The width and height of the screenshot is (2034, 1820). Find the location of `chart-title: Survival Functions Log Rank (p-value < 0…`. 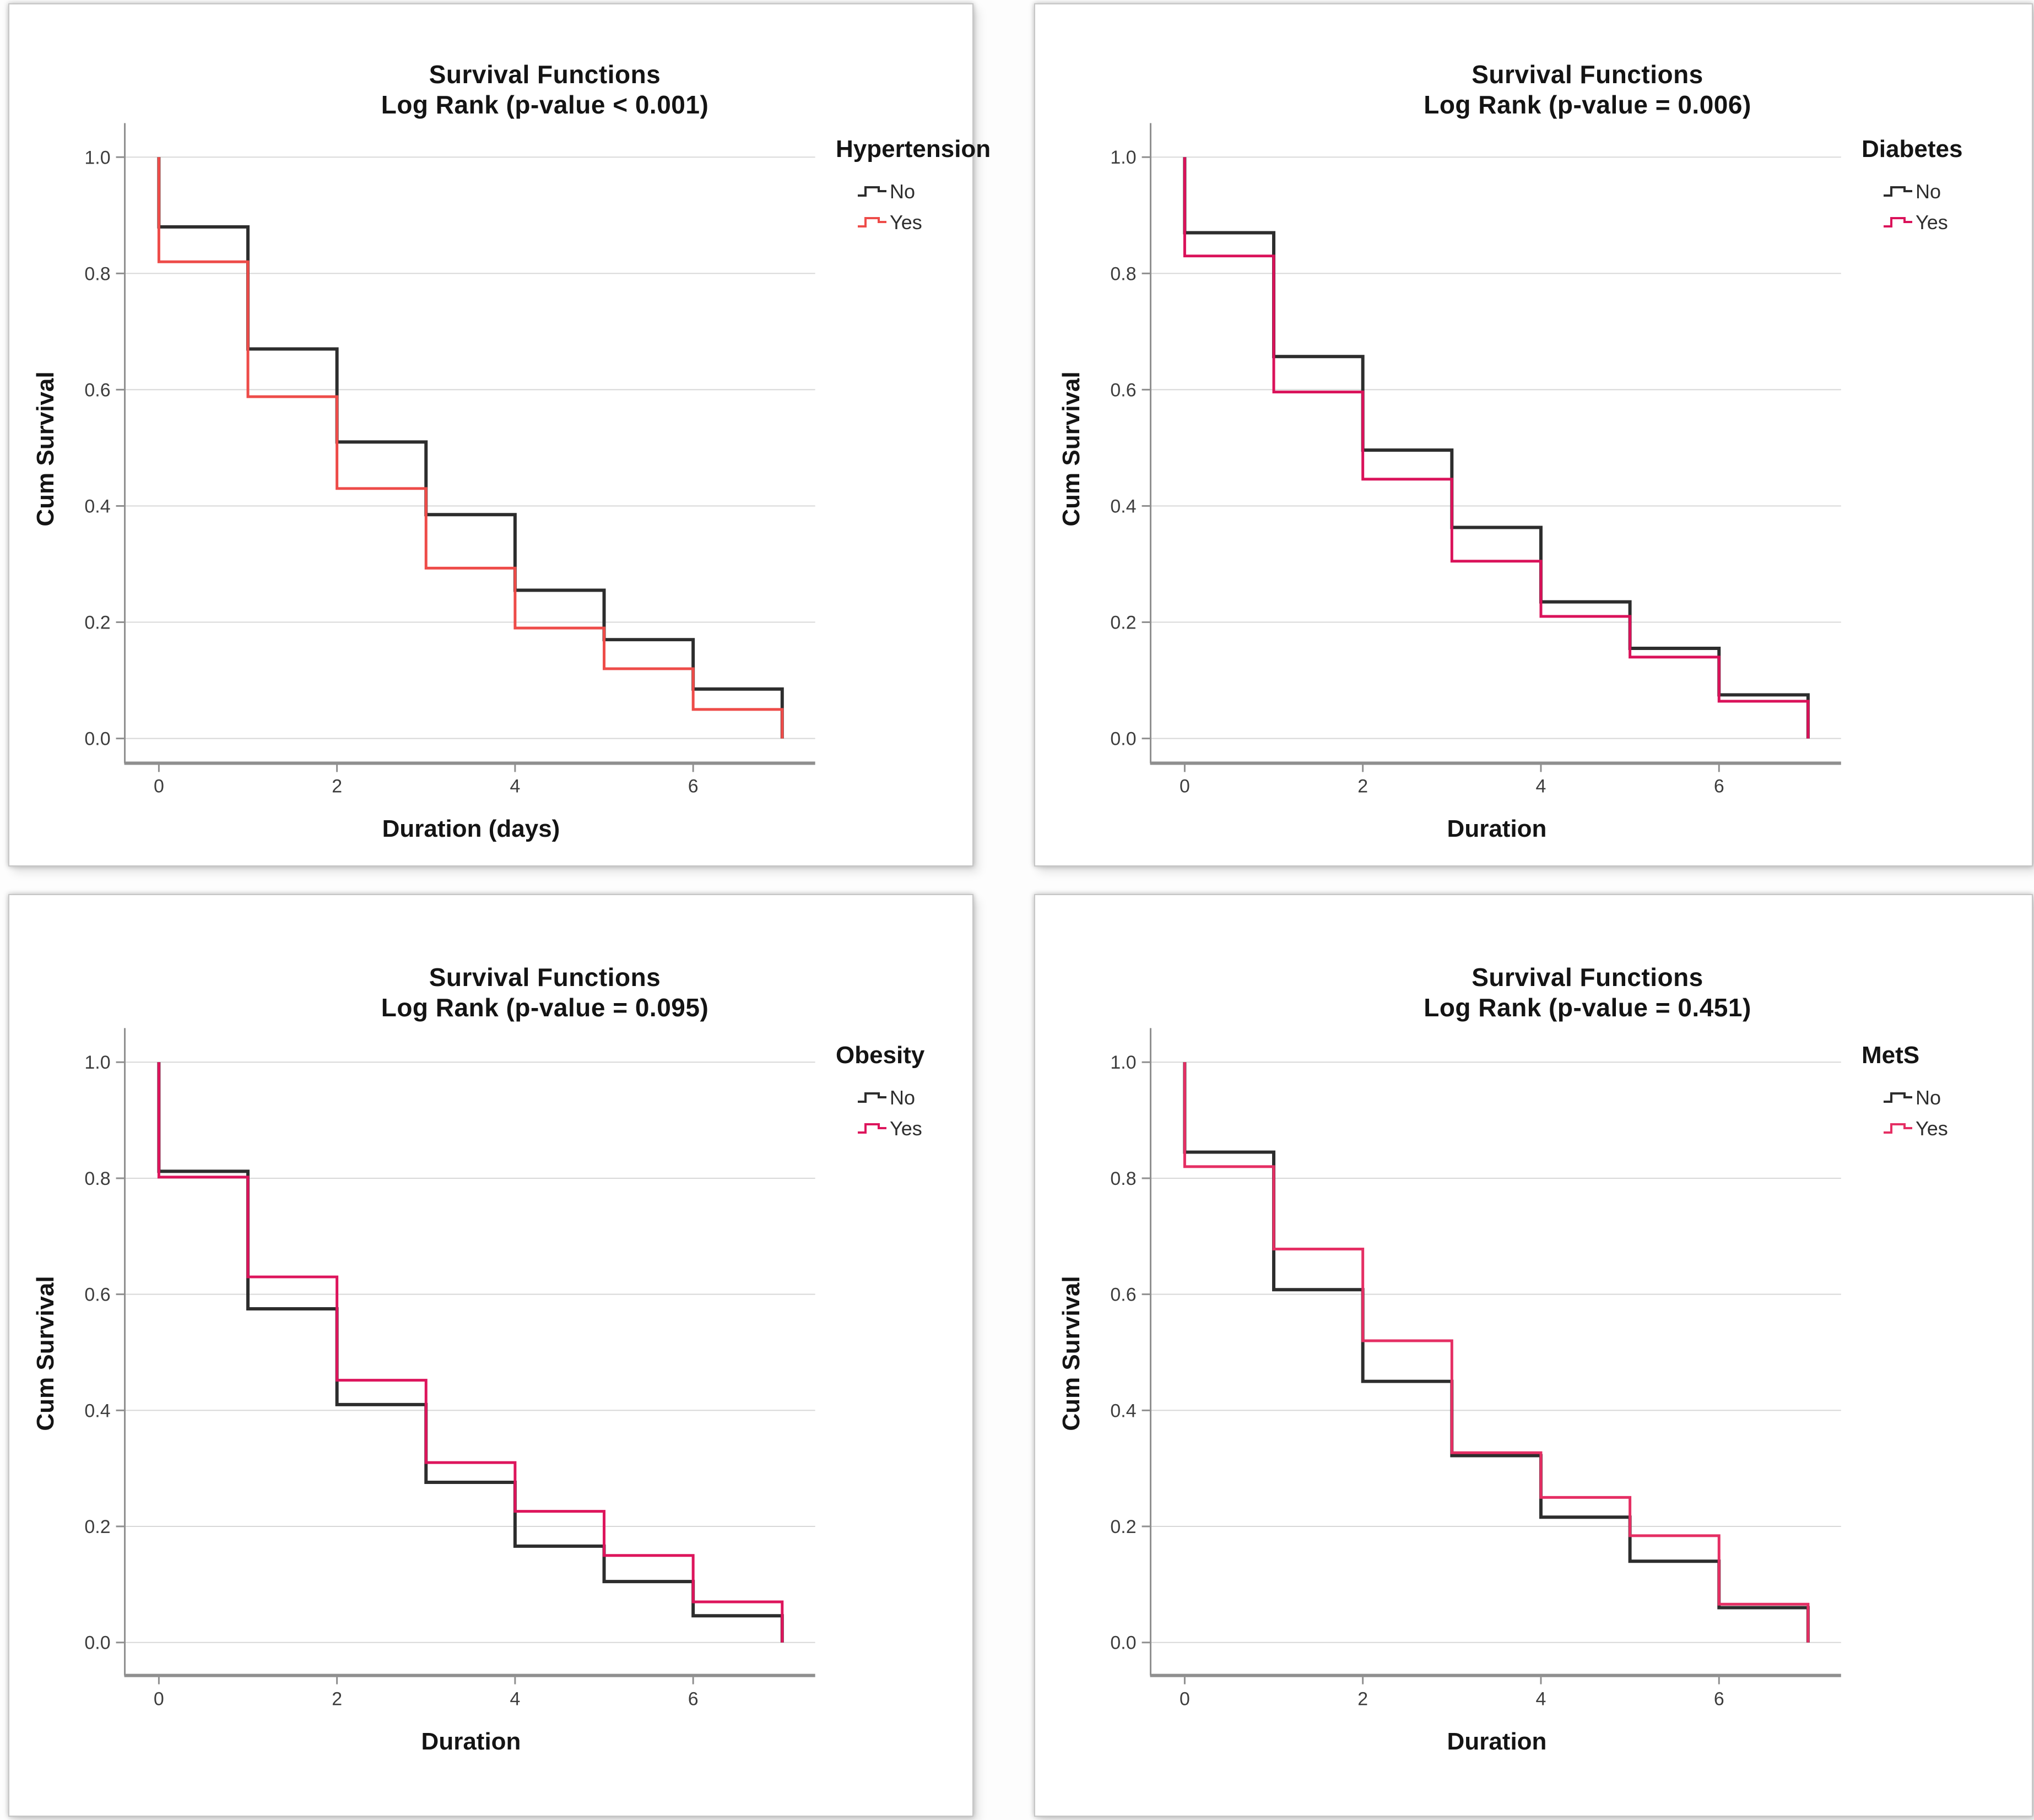

chart-title: Survival Functions Log Rank (p-value < 0… is located at coordinates (545, 89).